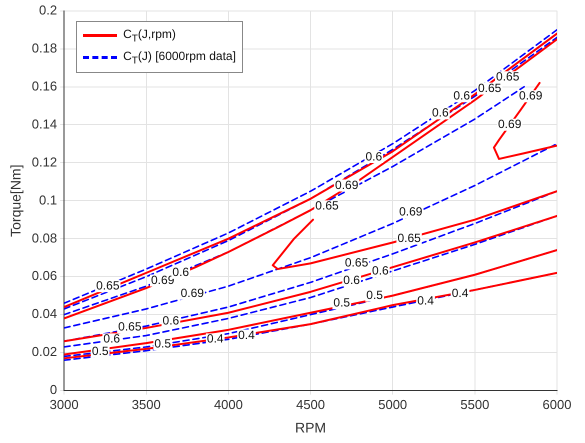  What do you see at coordinates (149, 35) in the screenshot?
I see `legend-label: C$_{T}$(J,rpm)` at bounding box center [149, 35].